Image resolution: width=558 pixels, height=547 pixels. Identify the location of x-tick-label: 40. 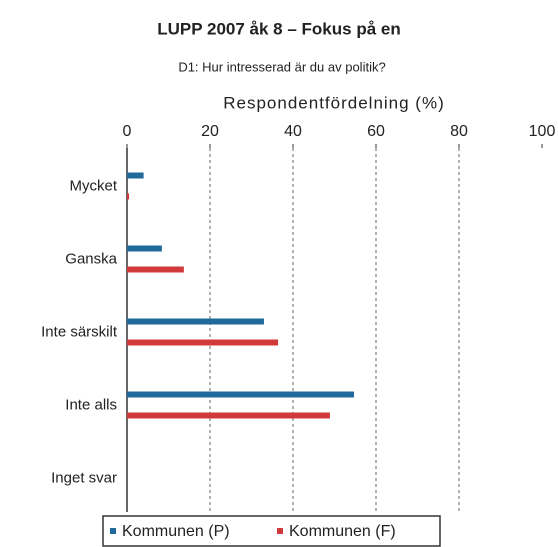
(293, 131).